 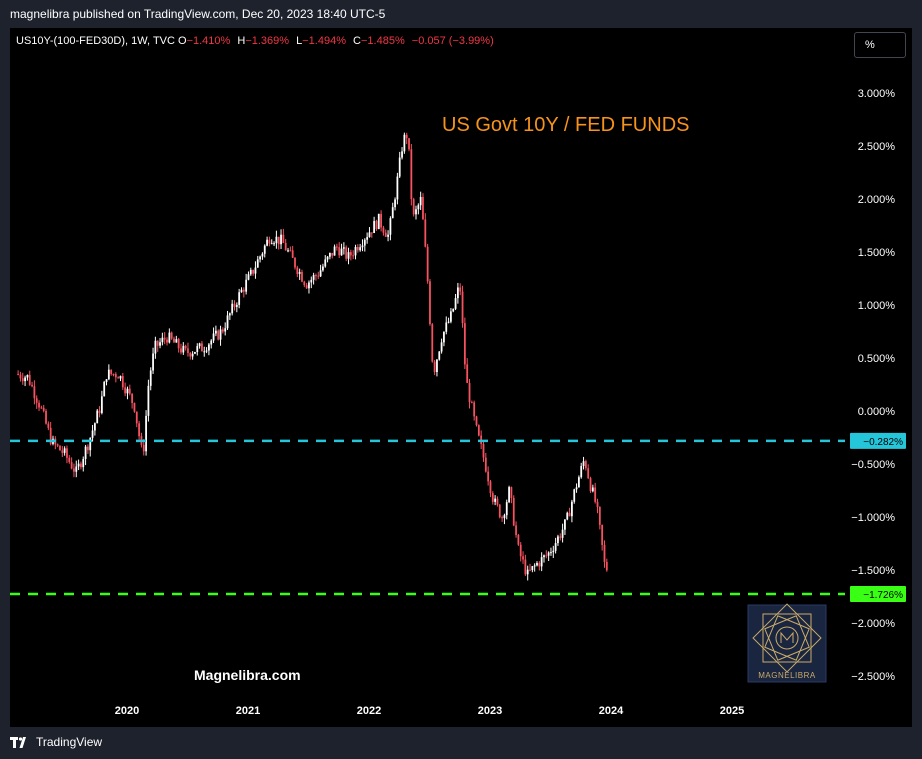 What do you see at coordinates (56, 742) in the screenshot?
I see `tradingview-brand: TradingView` at bounding box center [56, 742].